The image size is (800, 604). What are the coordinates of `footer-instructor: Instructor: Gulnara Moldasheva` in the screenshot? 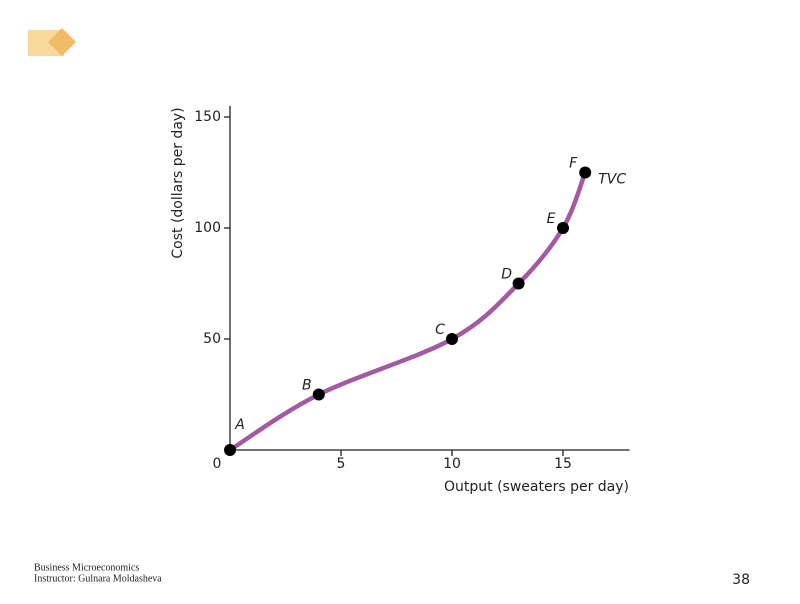 It's located at (98, 578).